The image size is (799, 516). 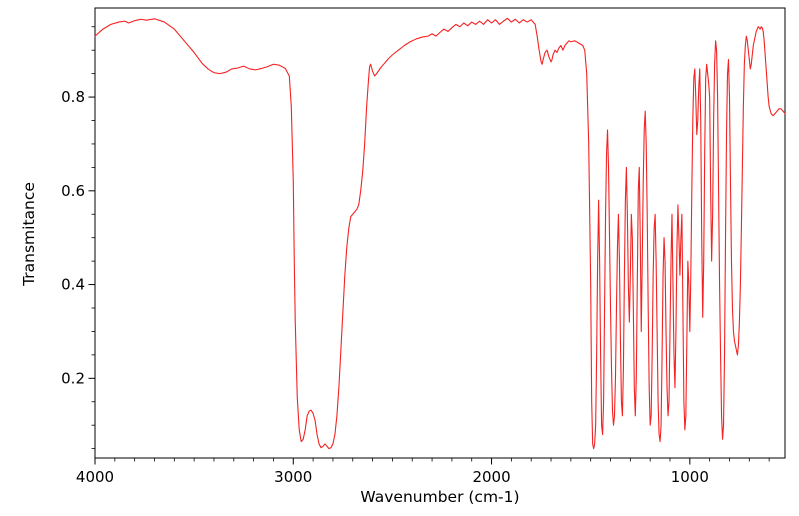 What do you see at coordinates (491, 477) in the screenshot?
I see `x-tick-label: 2000` at bounding box center [491, 477].